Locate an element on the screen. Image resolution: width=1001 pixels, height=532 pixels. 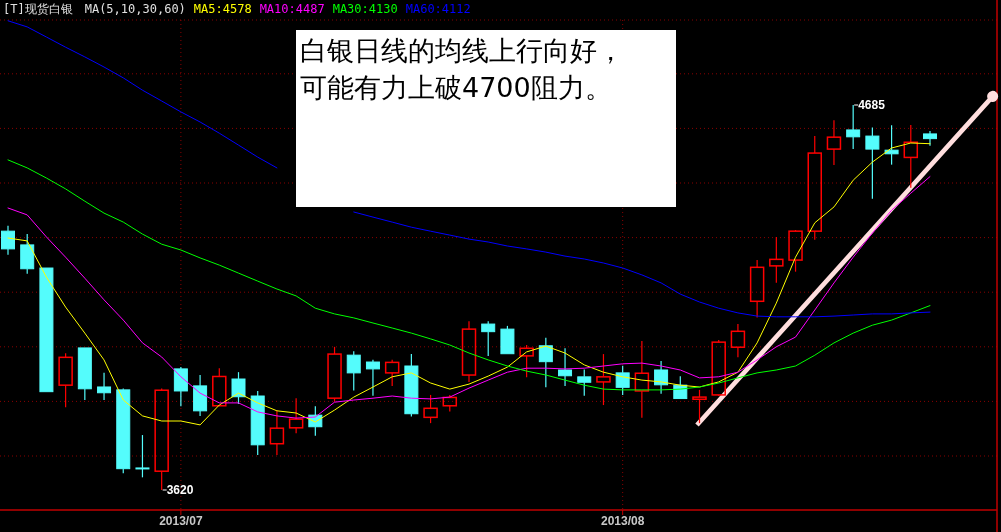
chart-title: [T]现货白银 is located at coordinates (38, 9).